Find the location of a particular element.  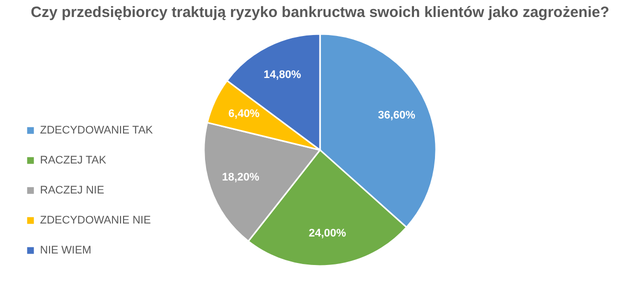

legend-label: ZDECYDOWANIE NIE is located at coordinates (95, 220).